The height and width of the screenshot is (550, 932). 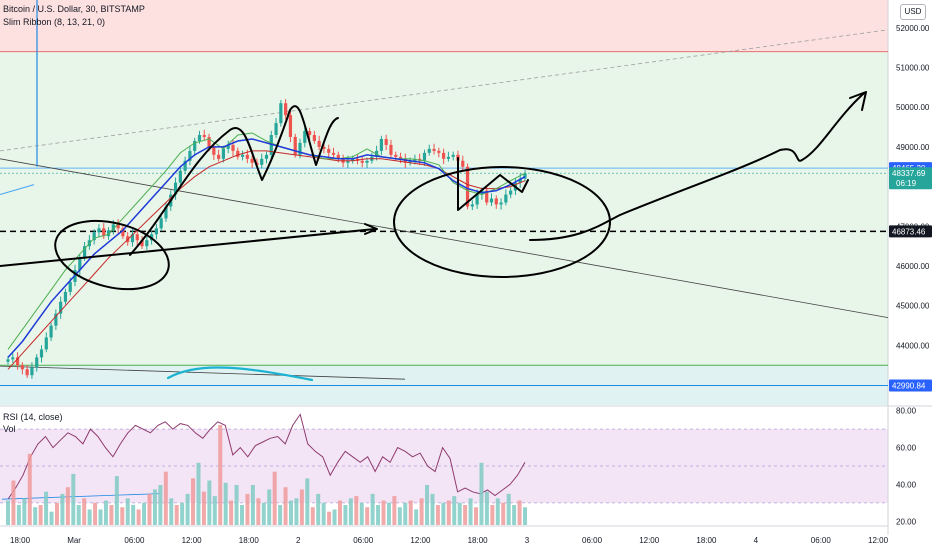 I want to click on rsi-legend: RSI (14, close), so click(x=33, y=417).